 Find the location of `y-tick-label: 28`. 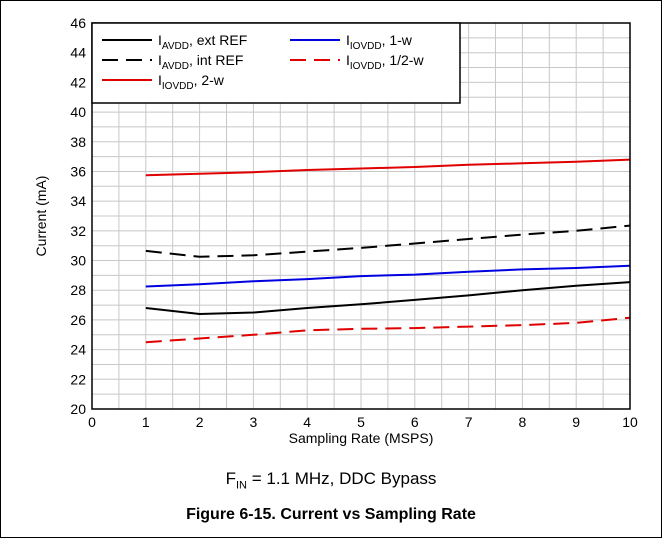

y-tick-label: 28 is located at coordinates (78, 290).